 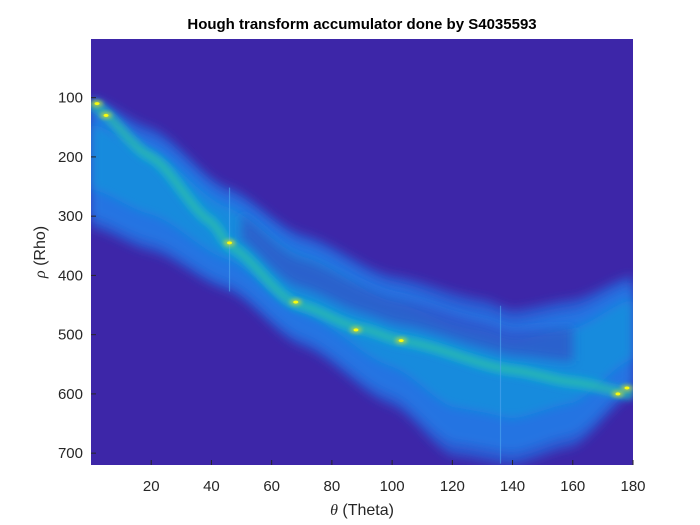 What do you see at coordinates (211, 486) in the screenshot?
I see `x-tick-label-40: 40` at bounding box center [211, 486].